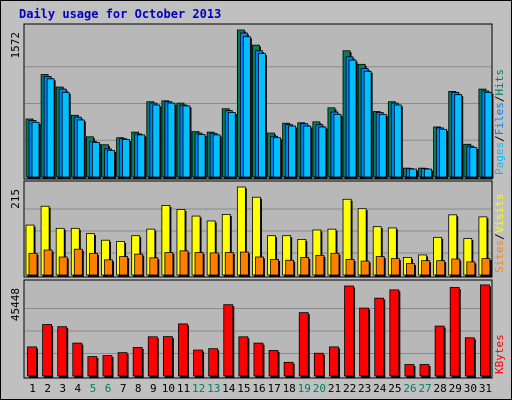 This screenshot has width=512, height=400. Describe the element at coordinates (424, 388) in the screenshot. I see `x-tick-label: 27` at that location.